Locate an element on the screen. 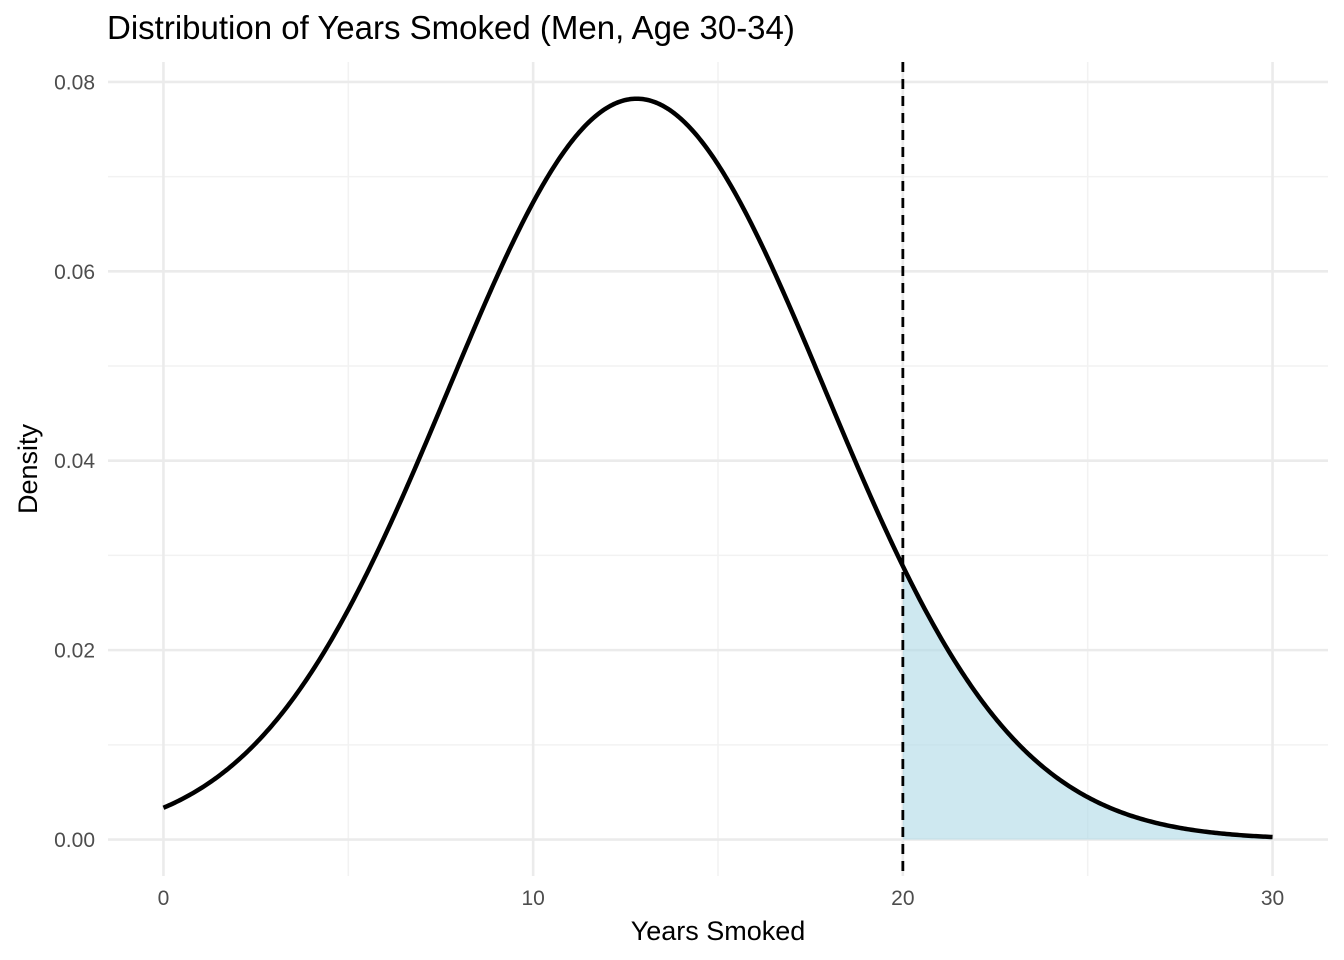  y-tick-label: 0.06 is located at coordinates (74, 272).